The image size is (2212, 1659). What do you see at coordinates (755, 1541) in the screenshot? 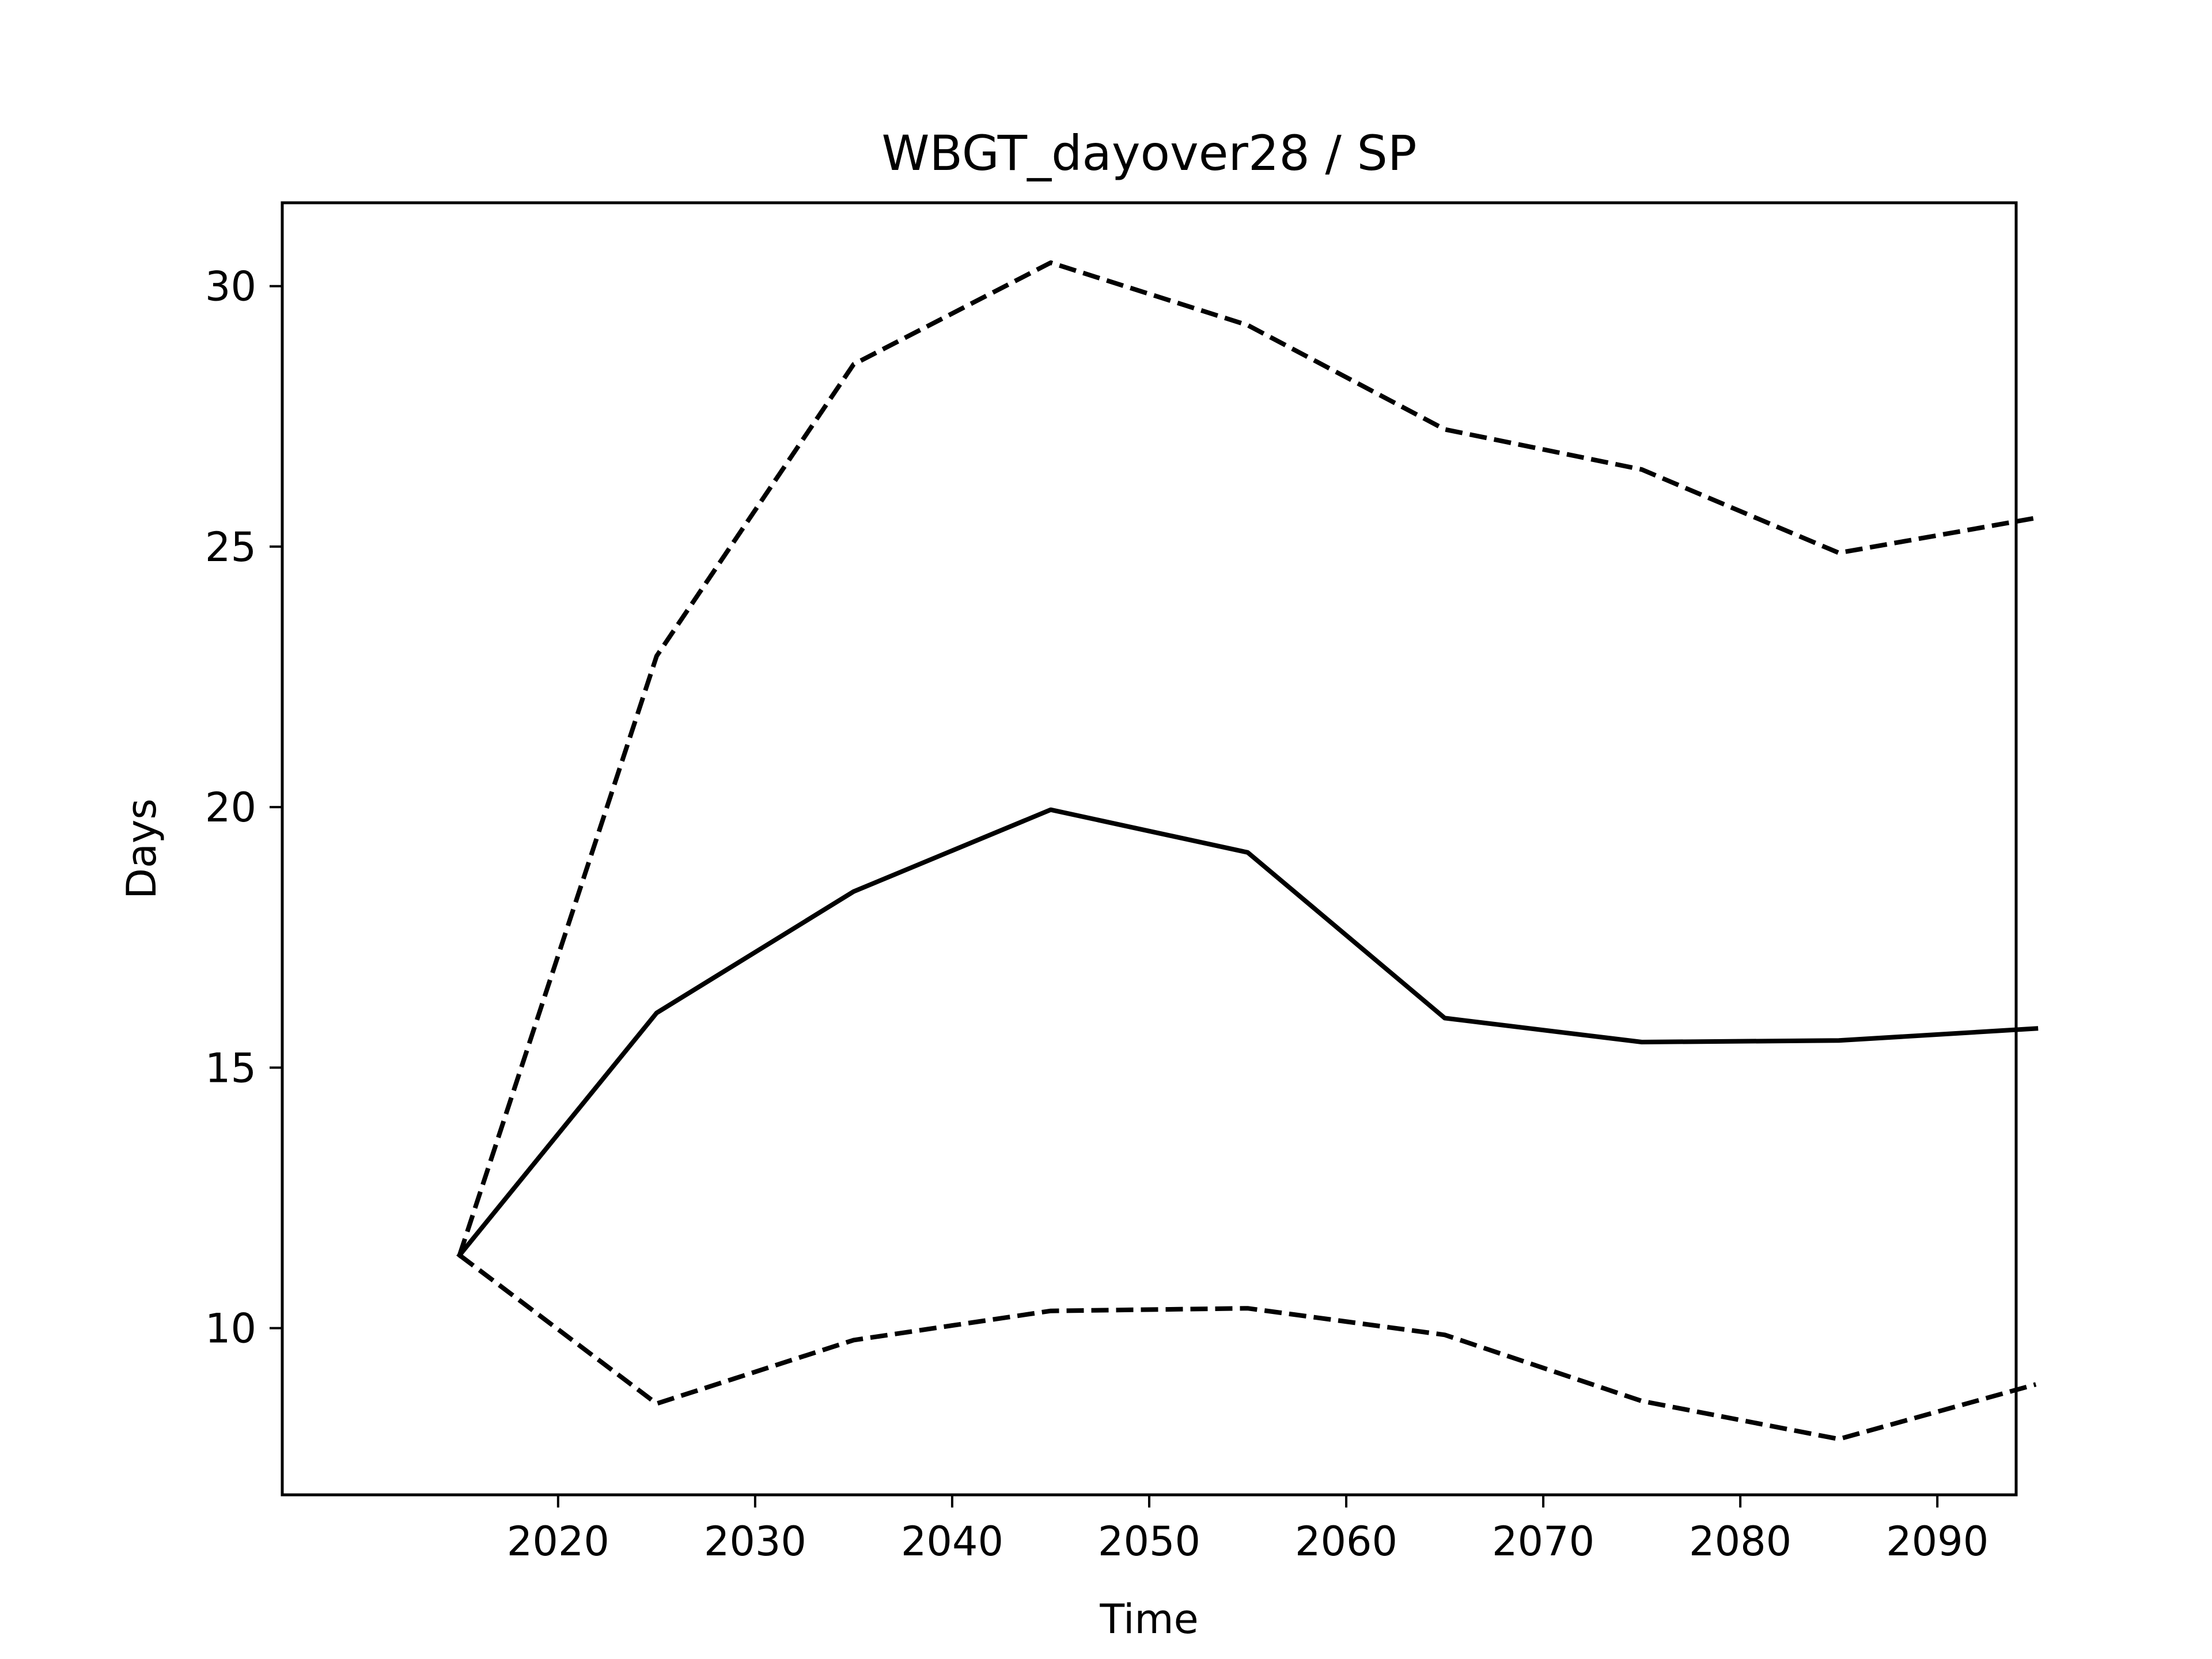
I see `x-tick-label: 2030` at bounding box center [755, 1541].